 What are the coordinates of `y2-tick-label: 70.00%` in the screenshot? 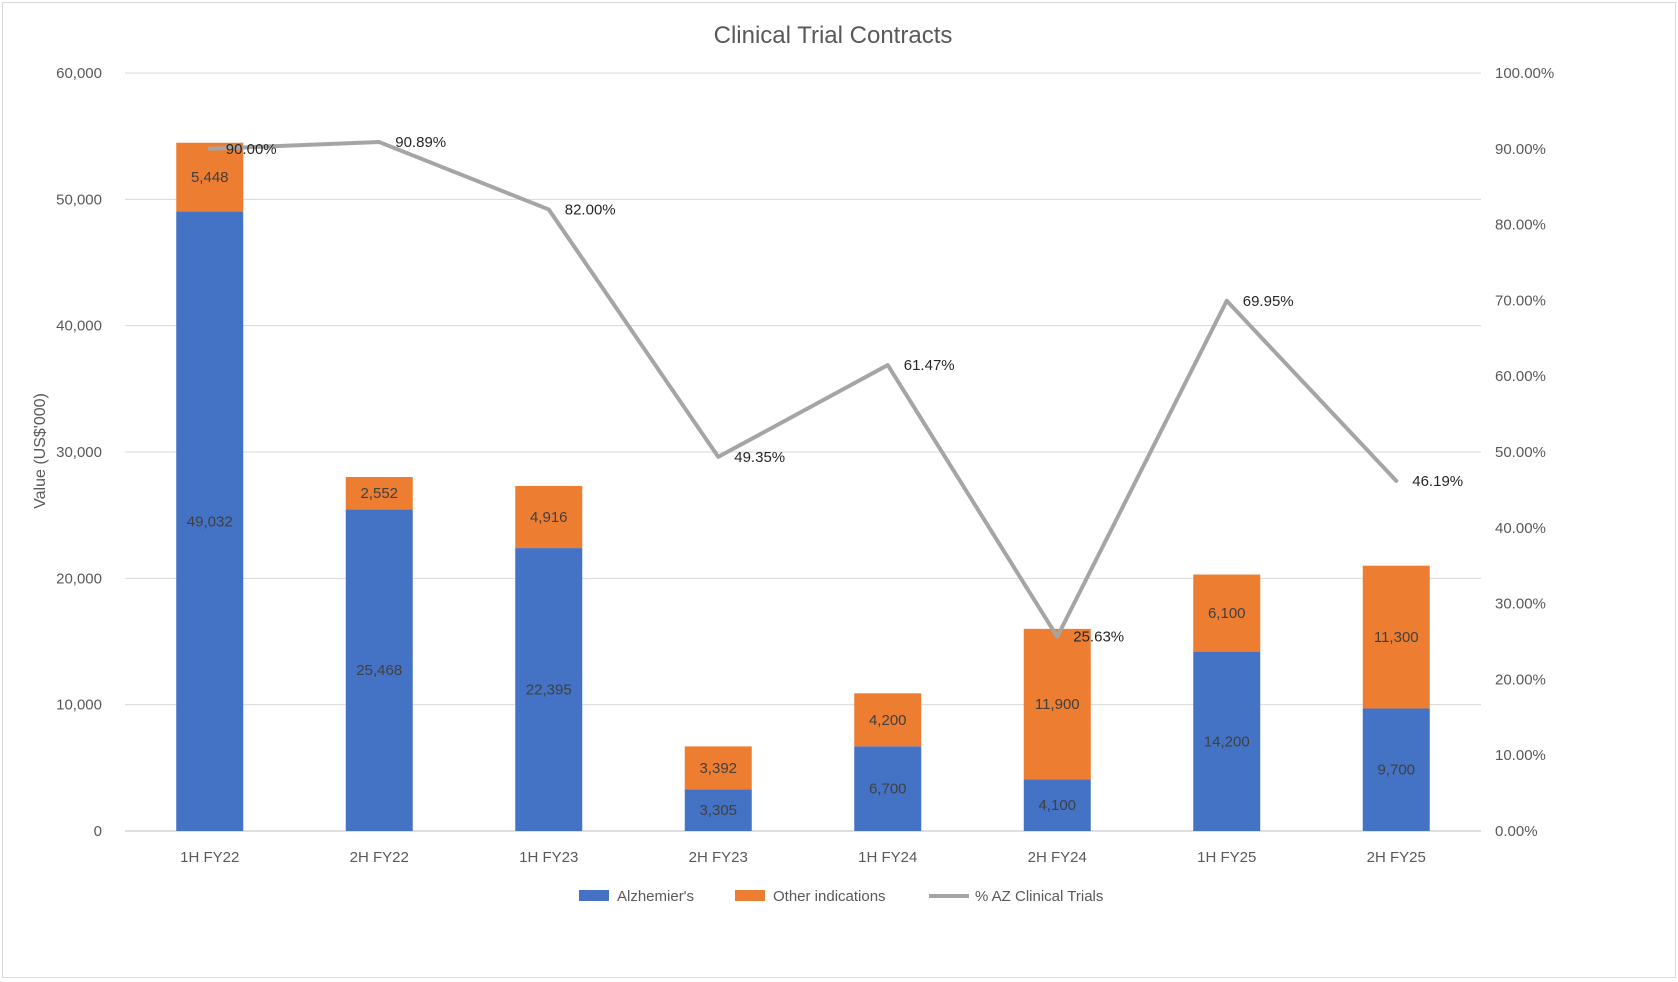 It's located at (1520, 300).